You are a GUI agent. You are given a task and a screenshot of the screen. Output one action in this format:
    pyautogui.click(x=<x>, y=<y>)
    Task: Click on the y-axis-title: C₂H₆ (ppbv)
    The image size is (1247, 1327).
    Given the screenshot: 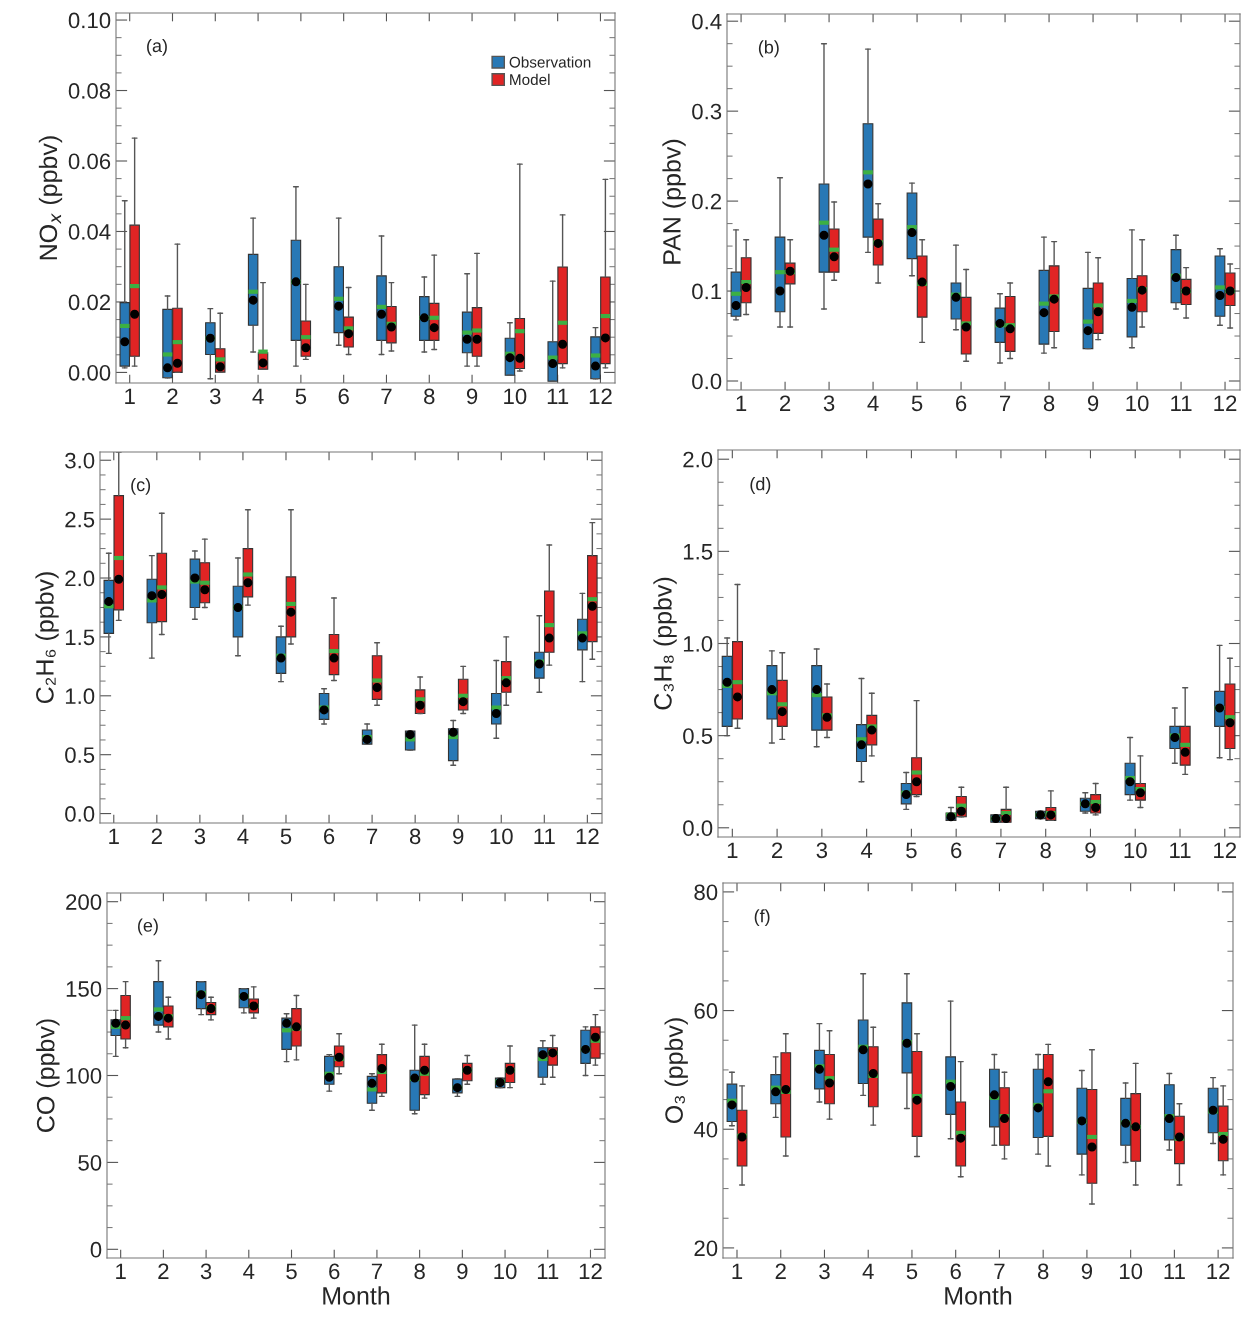 What is the action you would take?
    pyautogui.click(x=47, y=638)
    